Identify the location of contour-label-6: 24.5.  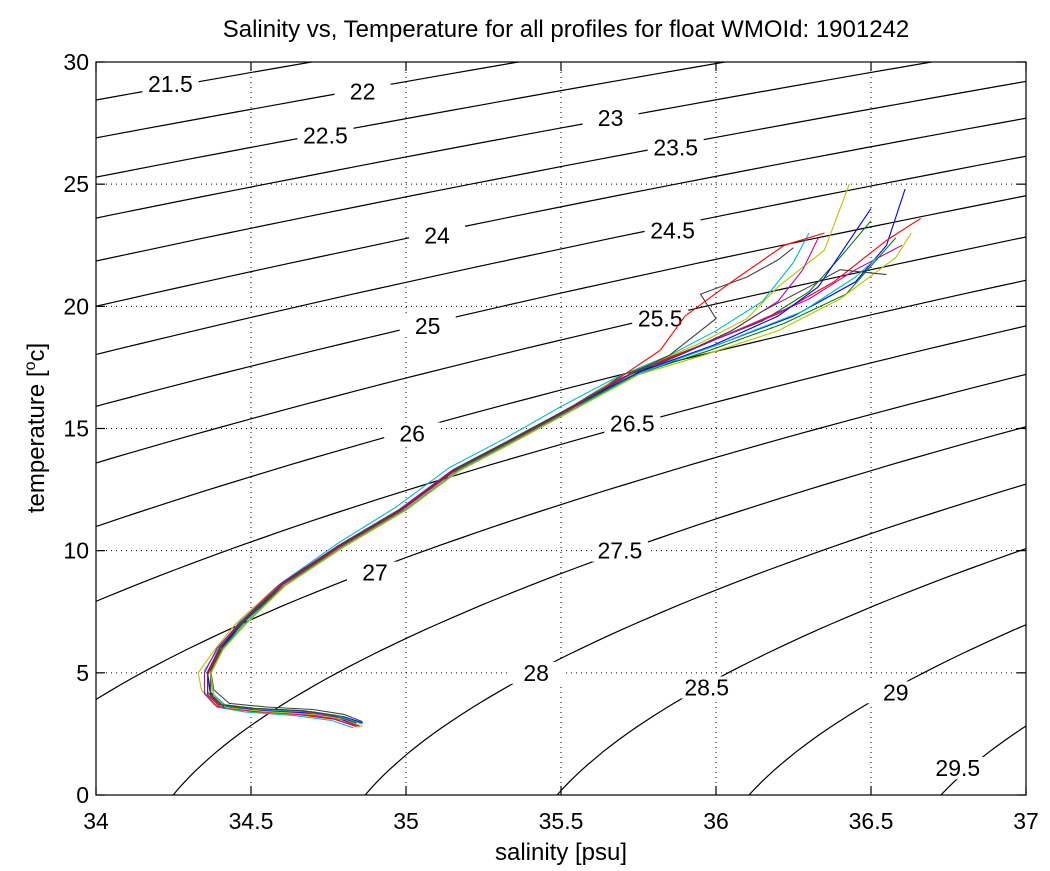
(672, 231).